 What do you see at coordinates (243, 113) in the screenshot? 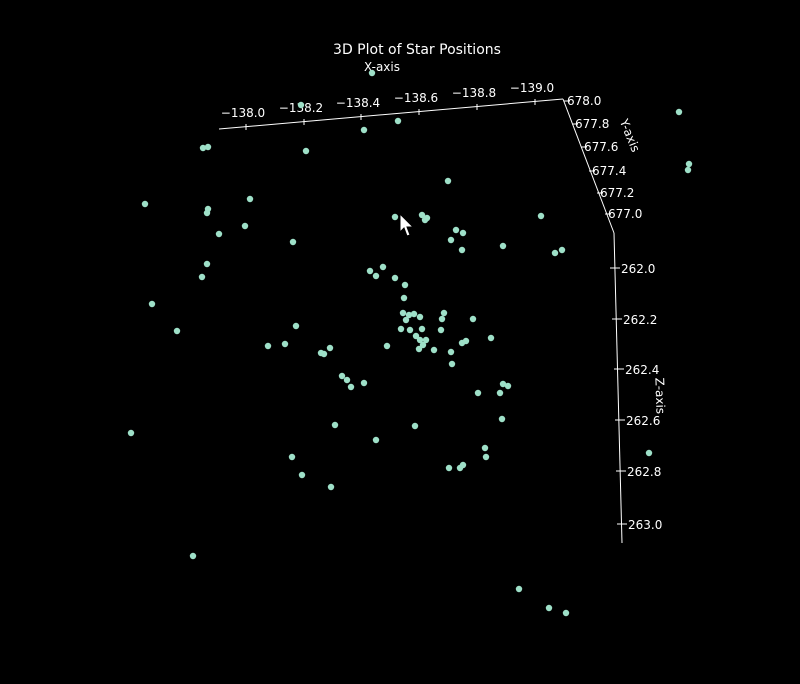
I see `x-tick-label: −138.0` at bounding box center [243, 113].